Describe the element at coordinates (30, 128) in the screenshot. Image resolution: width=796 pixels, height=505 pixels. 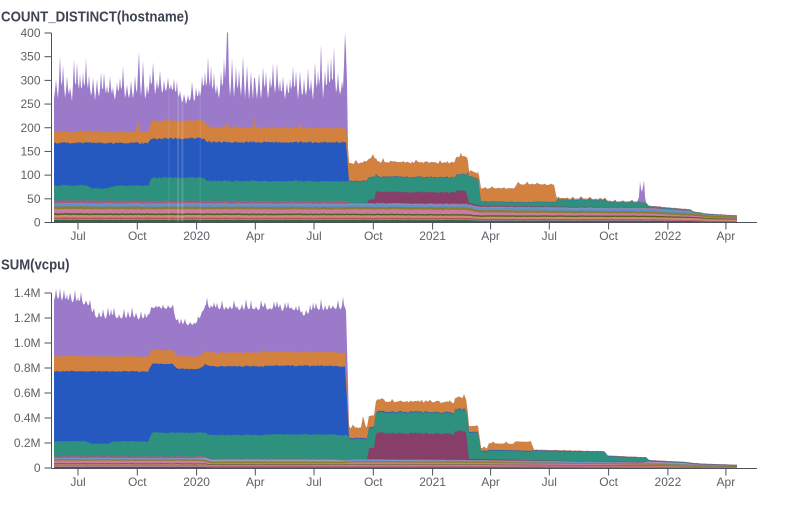
I see `svg-text: 200` at that location.